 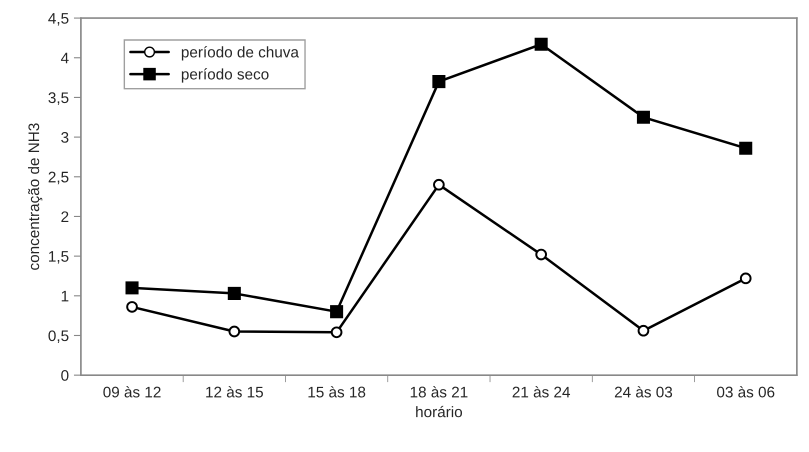 What do you see at coordinates (541, 392) in the screenshot?
I see `x-tick-label: 21 às 24` at bounding box center [541, 392].